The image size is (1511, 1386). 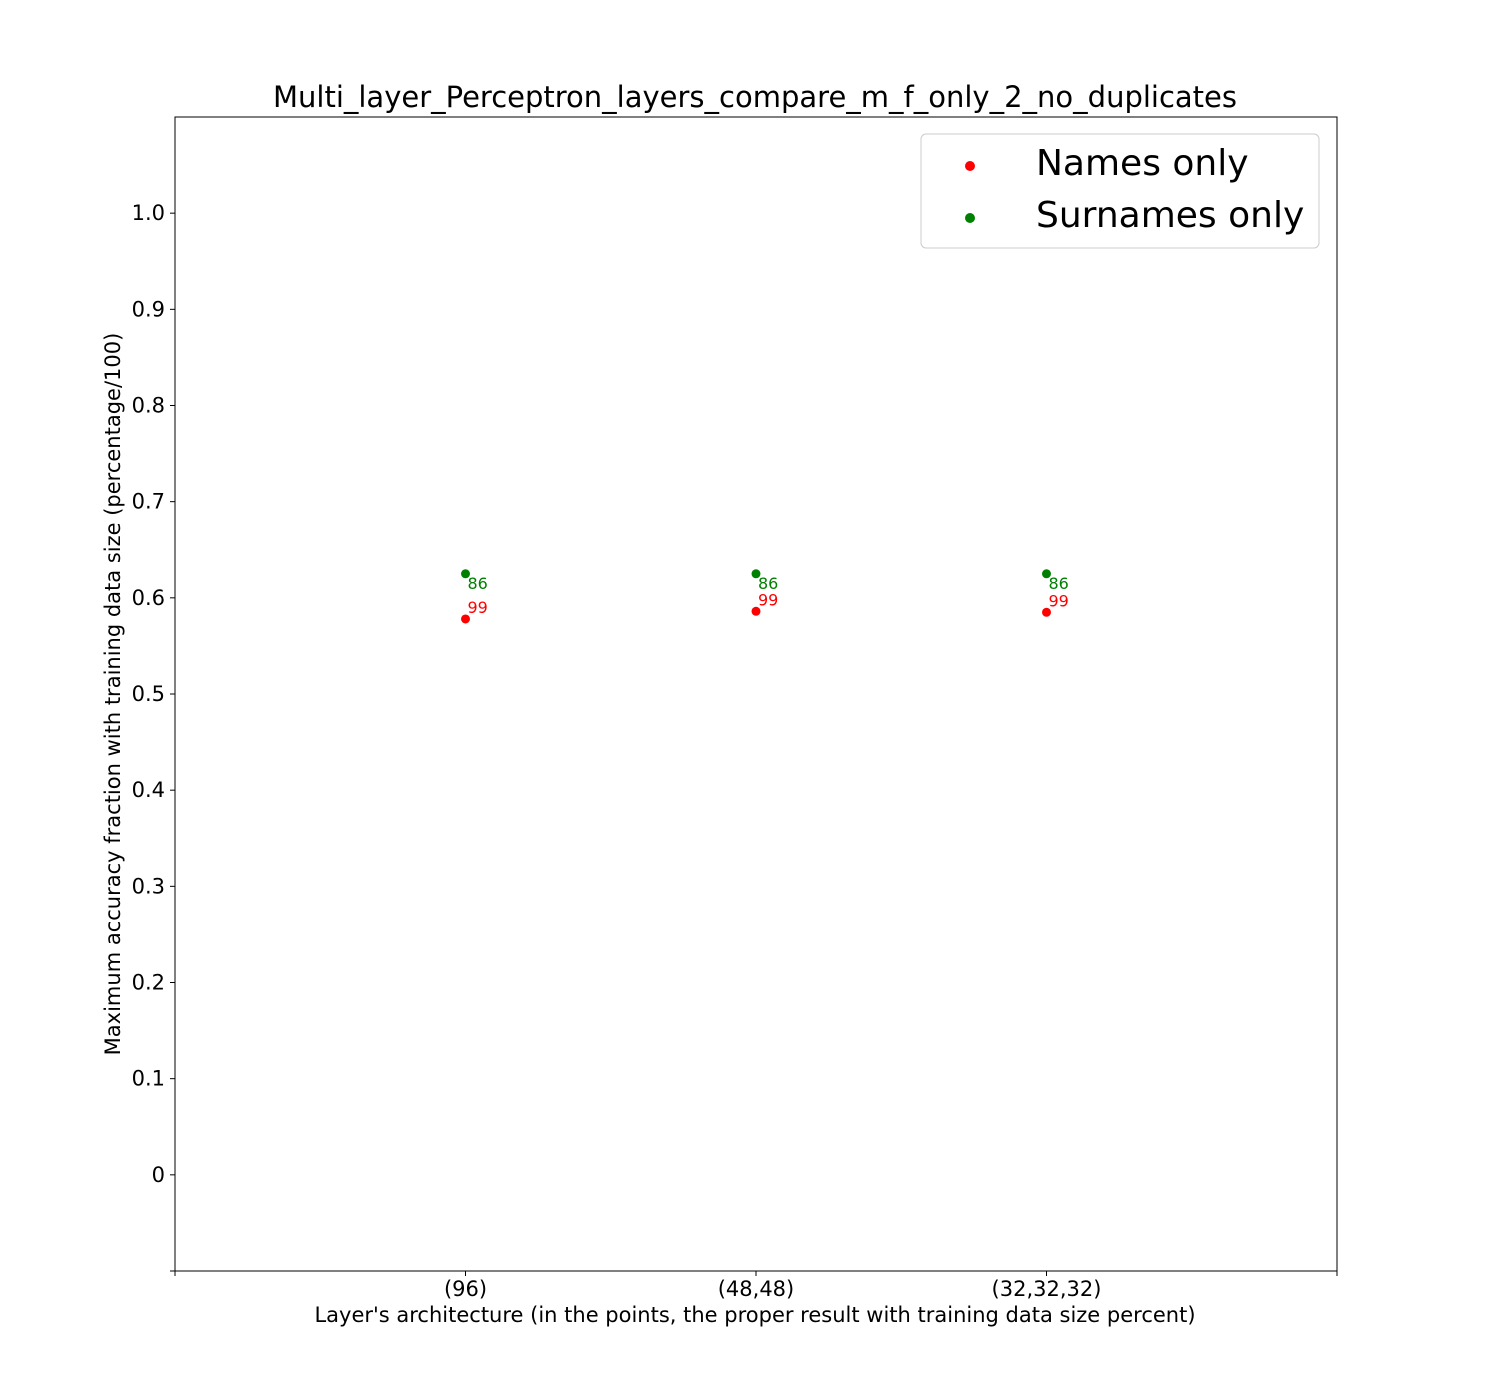 What do you see at coordinates (153, 736) in the screenshot?
I see `y-axis-ticks: 0 0.1 0.2 0.3 0.4 0.5 0.6 0.7 0.8 0.9 1.0` at bounding box center [153, 736].